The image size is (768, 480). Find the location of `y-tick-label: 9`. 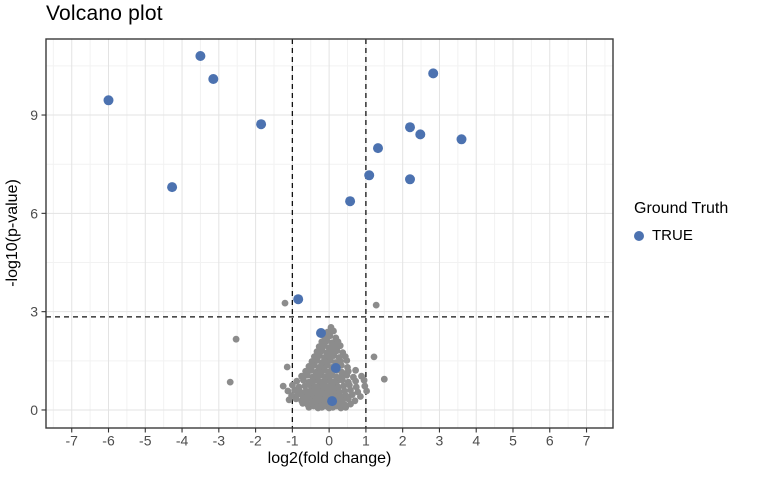

y-tick-label: 9 is located at coordinates (34, 115).